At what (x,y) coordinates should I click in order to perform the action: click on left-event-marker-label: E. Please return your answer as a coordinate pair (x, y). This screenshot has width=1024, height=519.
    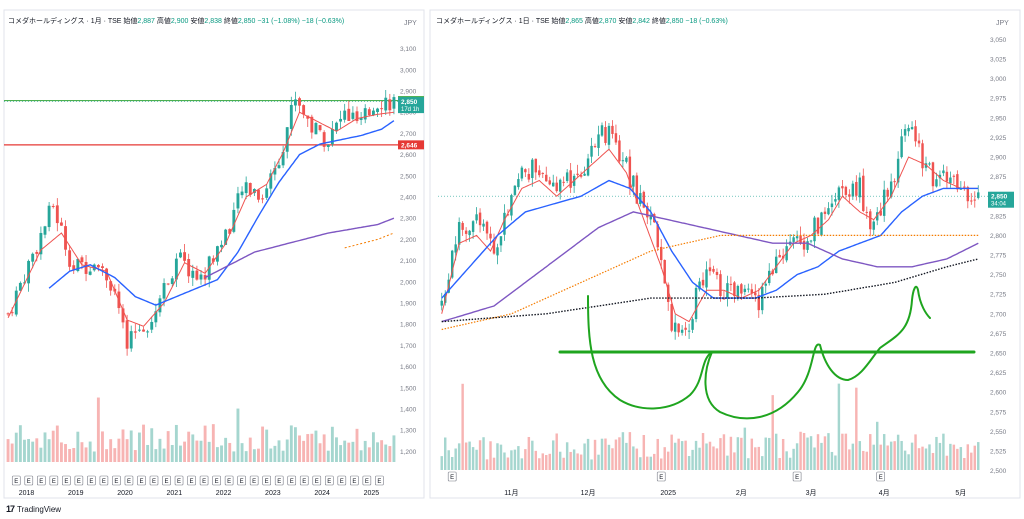
    Looking at the image, I should click on (267, 482).